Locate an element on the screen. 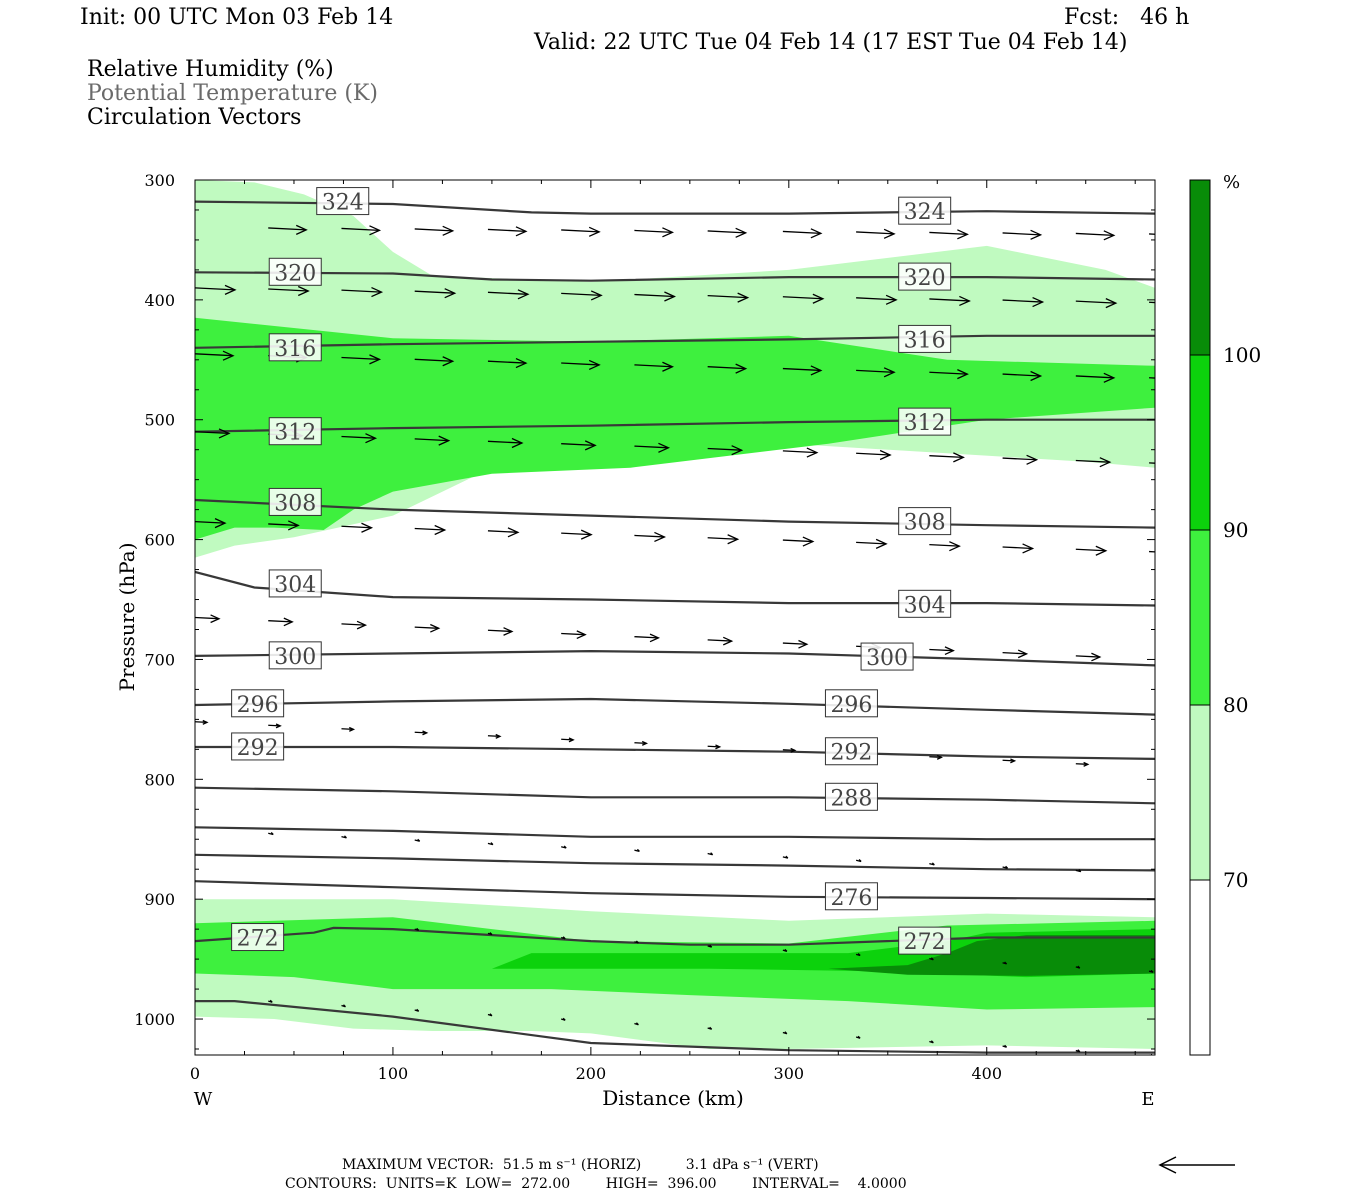 Image resolution: width=1350 pixels, height=1200 pixels. y-tick-label: 300 is located at coordinates (159, 180).